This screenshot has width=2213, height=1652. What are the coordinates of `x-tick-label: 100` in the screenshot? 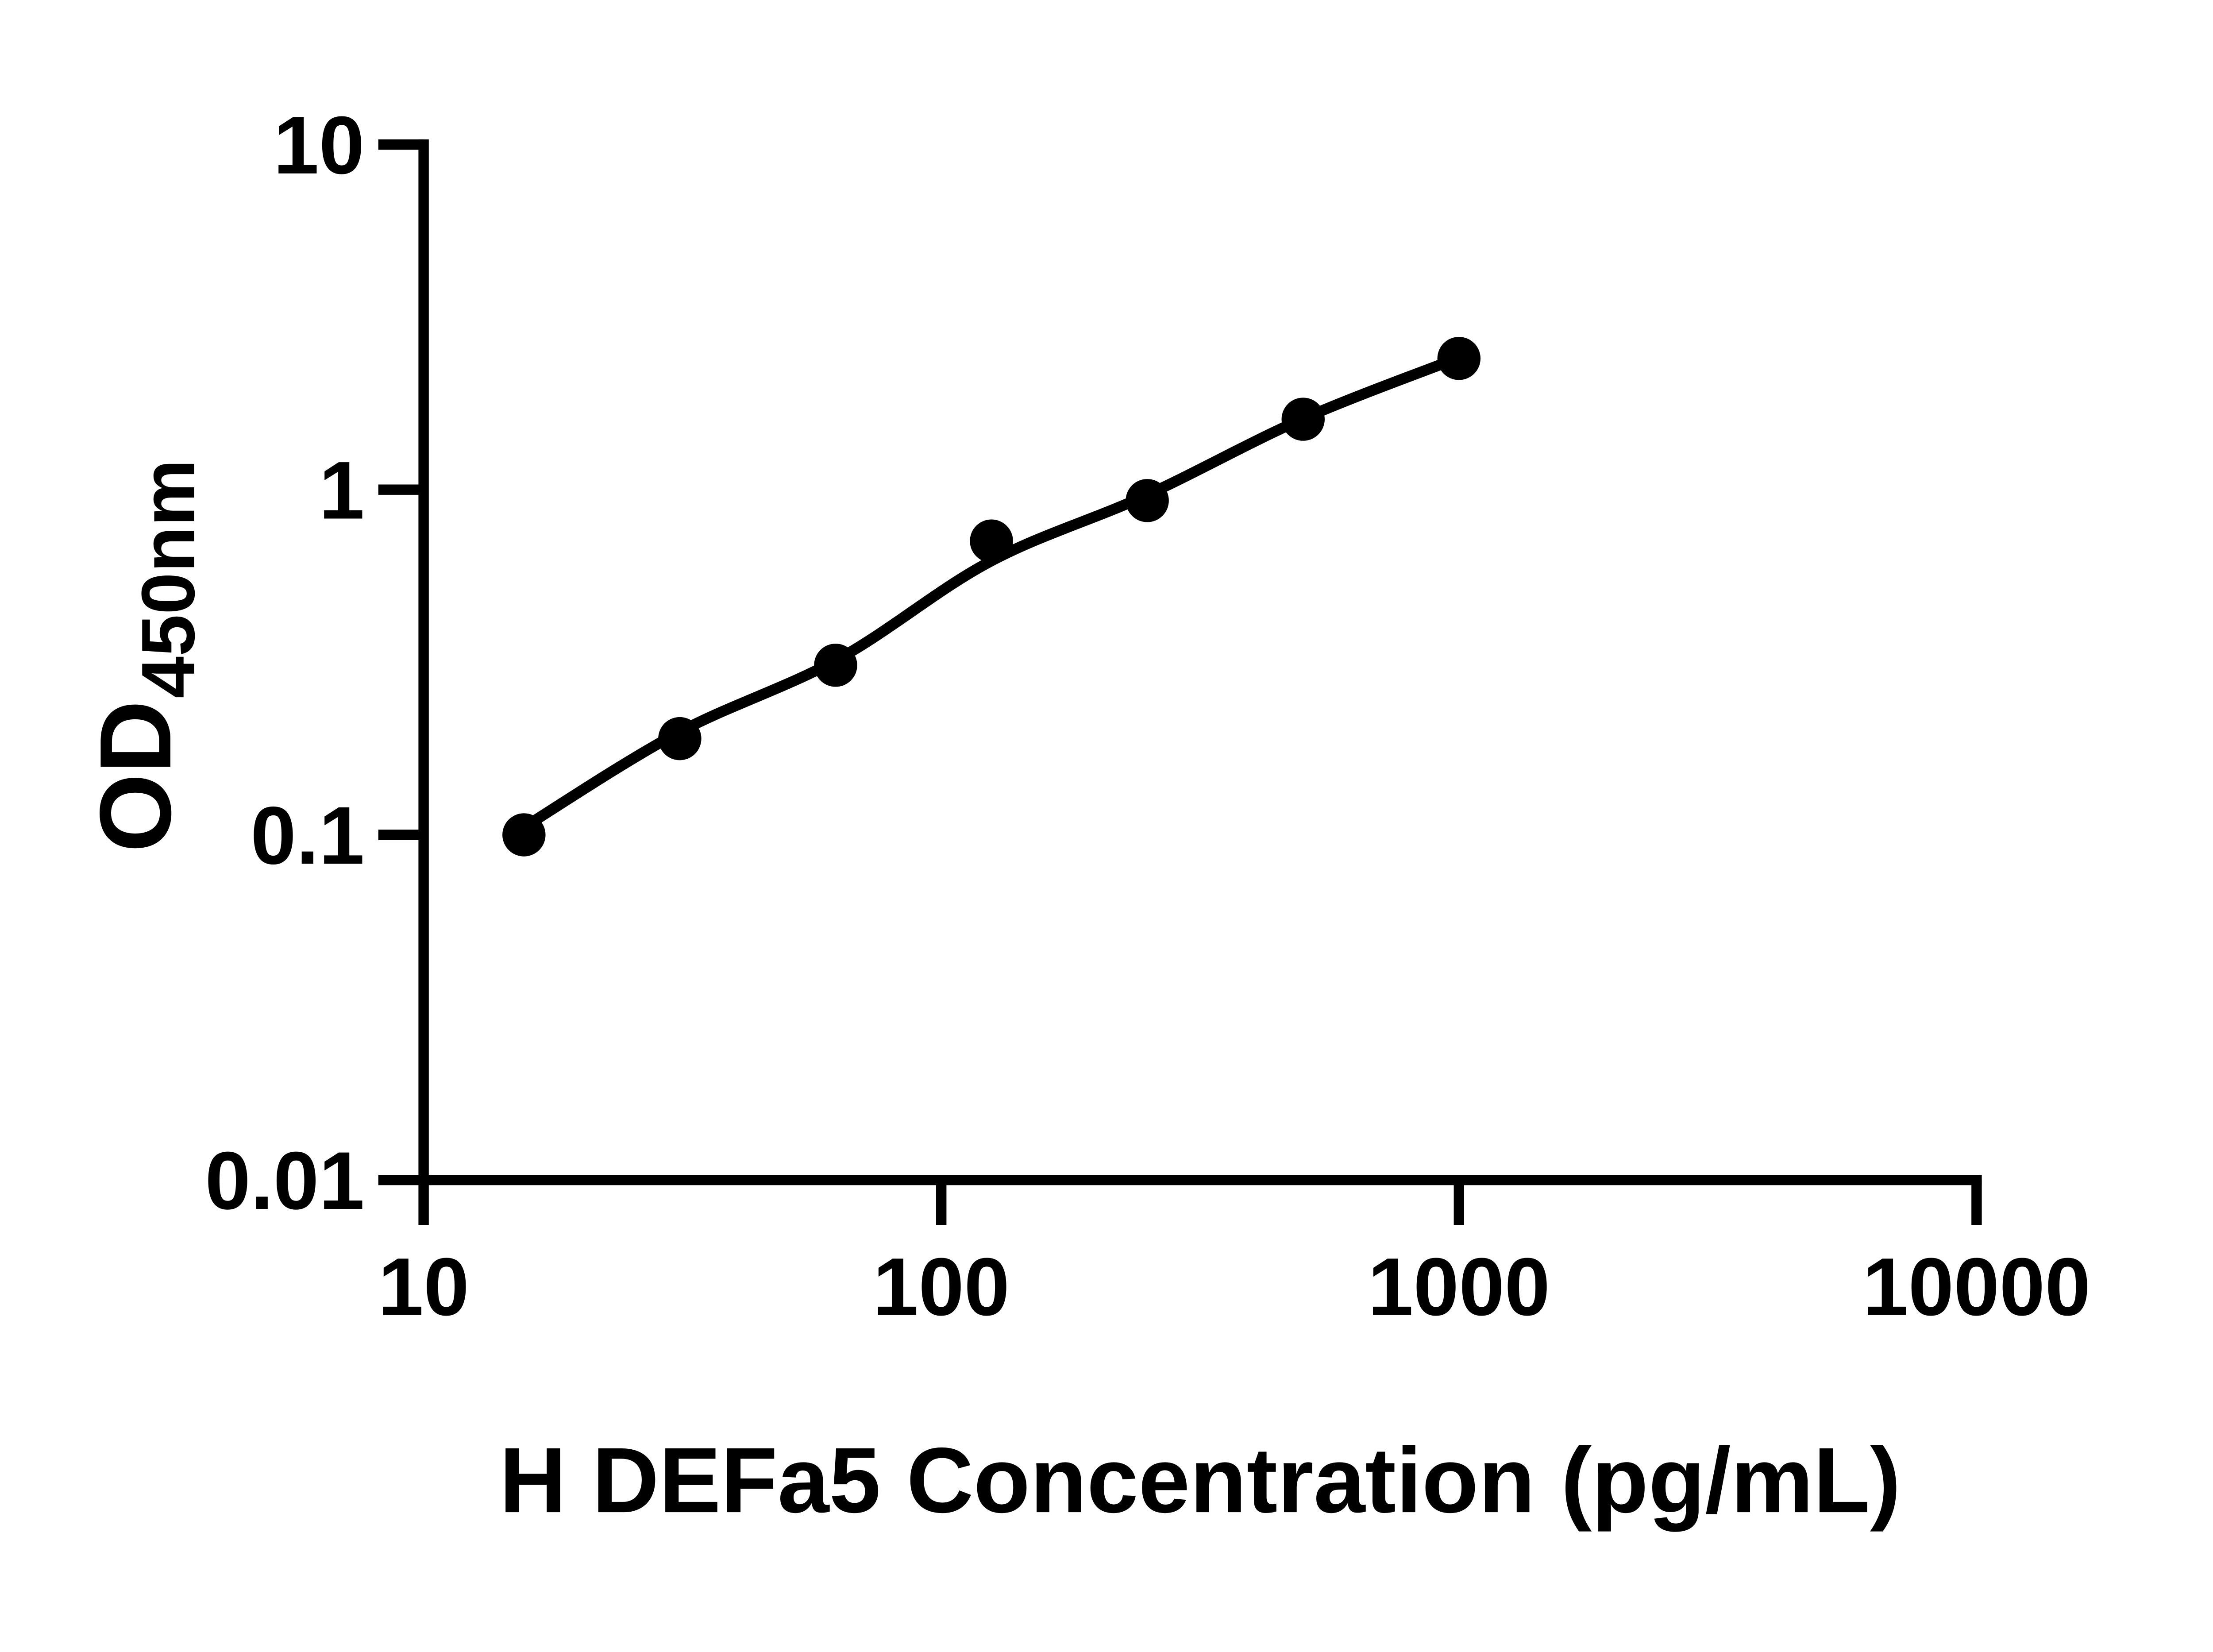 It's located at (941, 1287).